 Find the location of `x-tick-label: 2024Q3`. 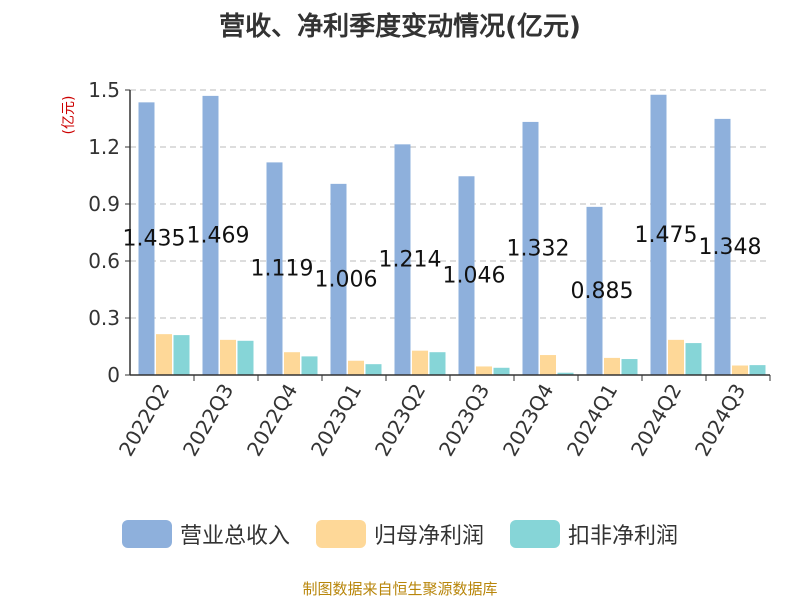

x-tick-label: 2024Q3 is located at coordinates (720, 420).